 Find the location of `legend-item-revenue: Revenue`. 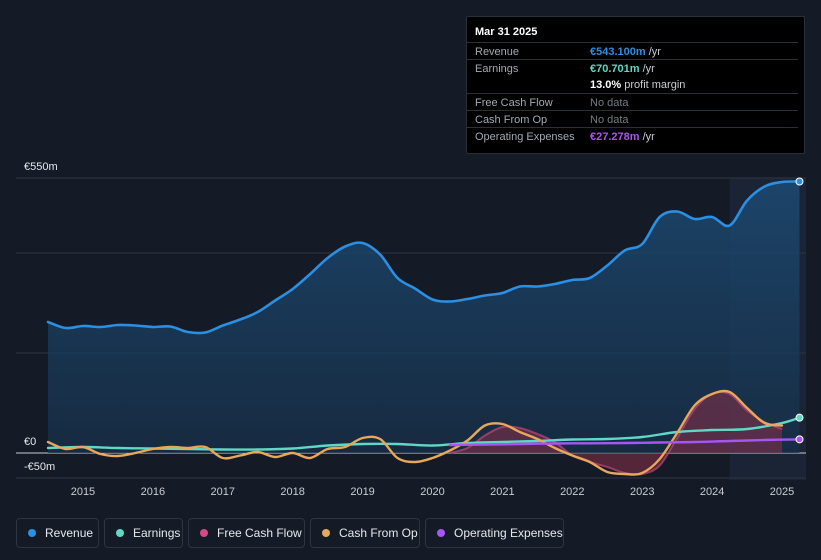

legend-item-revenue: Revenue is located at coordinates (57, 533).